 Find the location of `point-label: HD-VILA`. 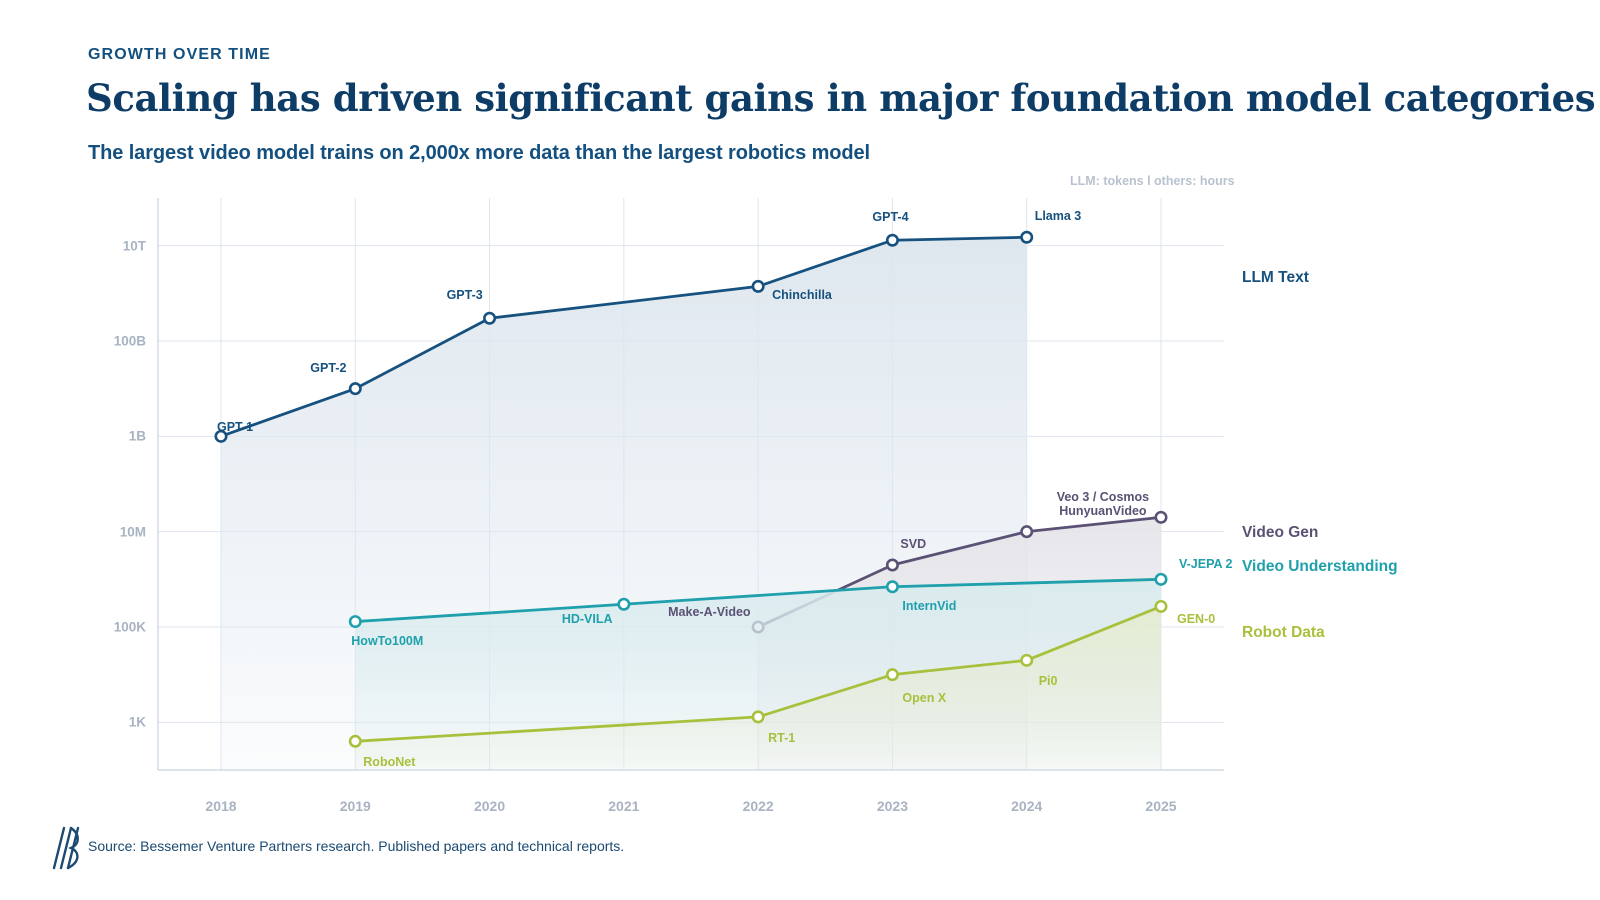

point-label: HD-VILA is located at coordinates (587, 619).